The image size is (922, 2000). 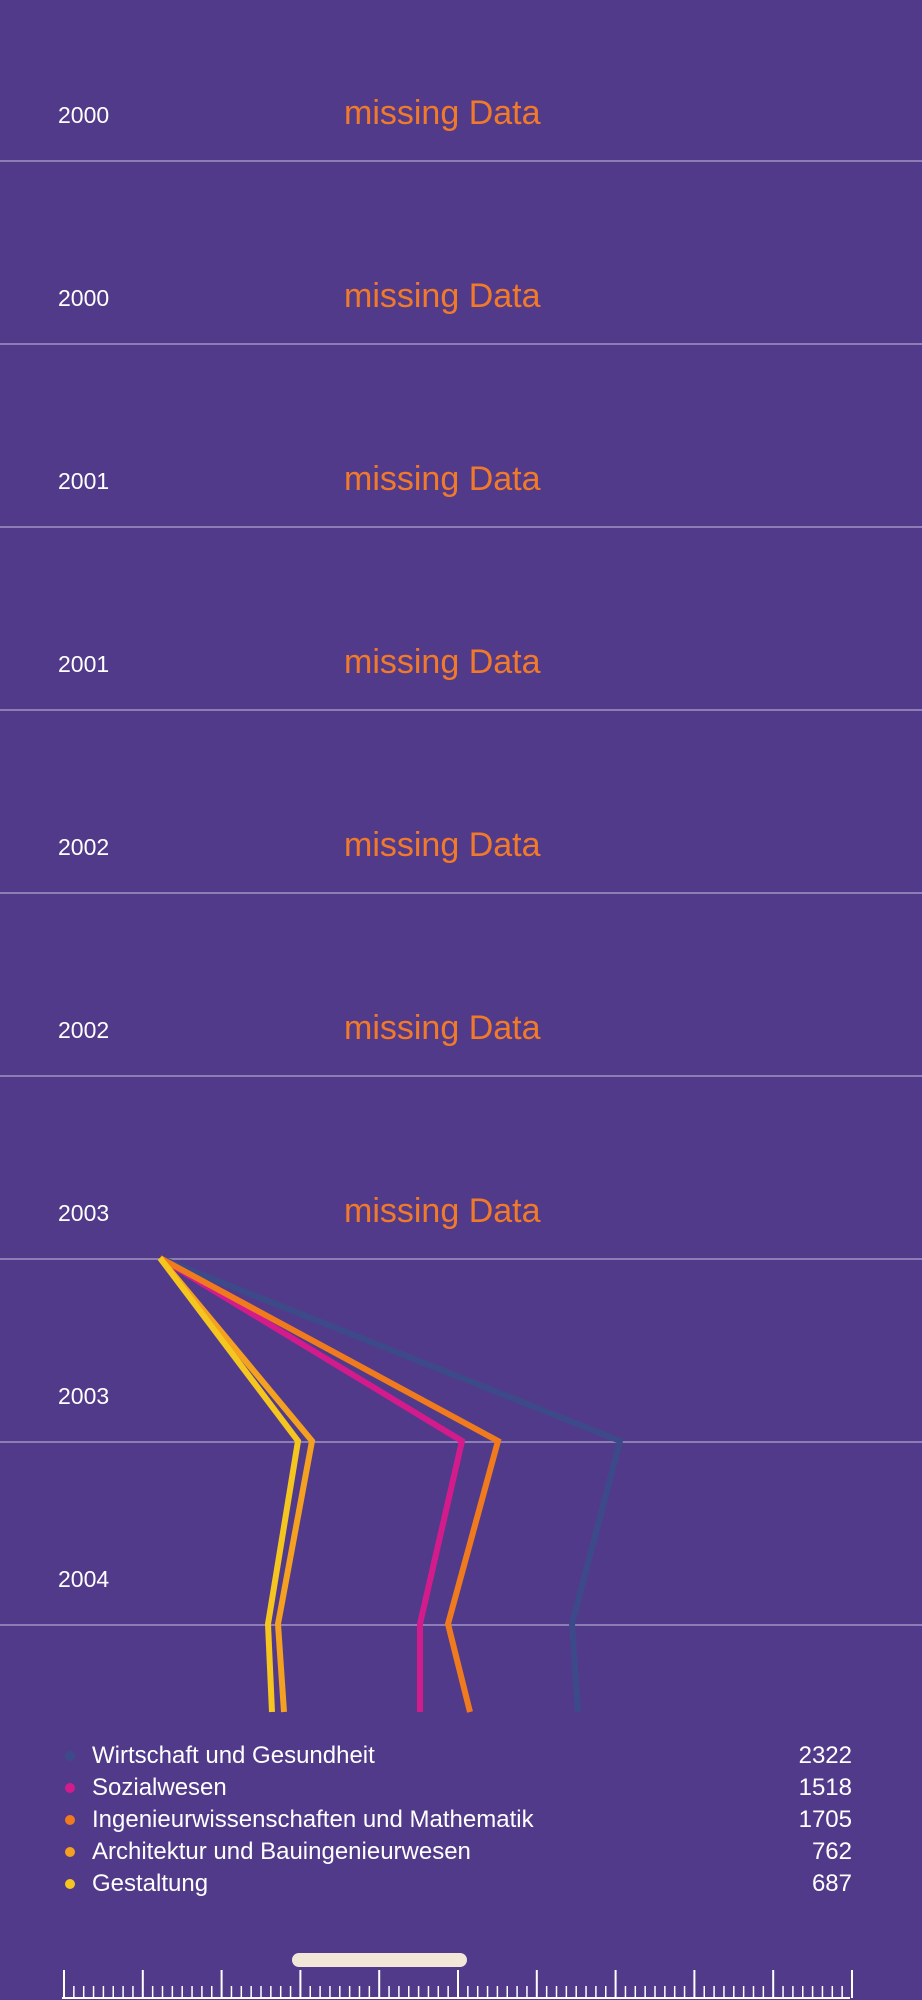 I want to click on legend-item: Wirtschaft und Gesundheit 2322, so click(x=461, y=1756).